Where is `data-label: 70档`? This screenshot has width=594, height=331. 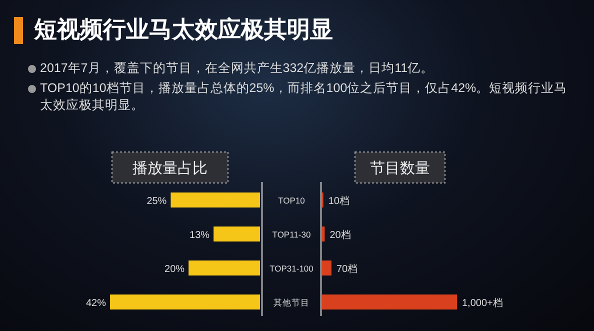 data-label: 70档 is located at coordinates (347, 269).